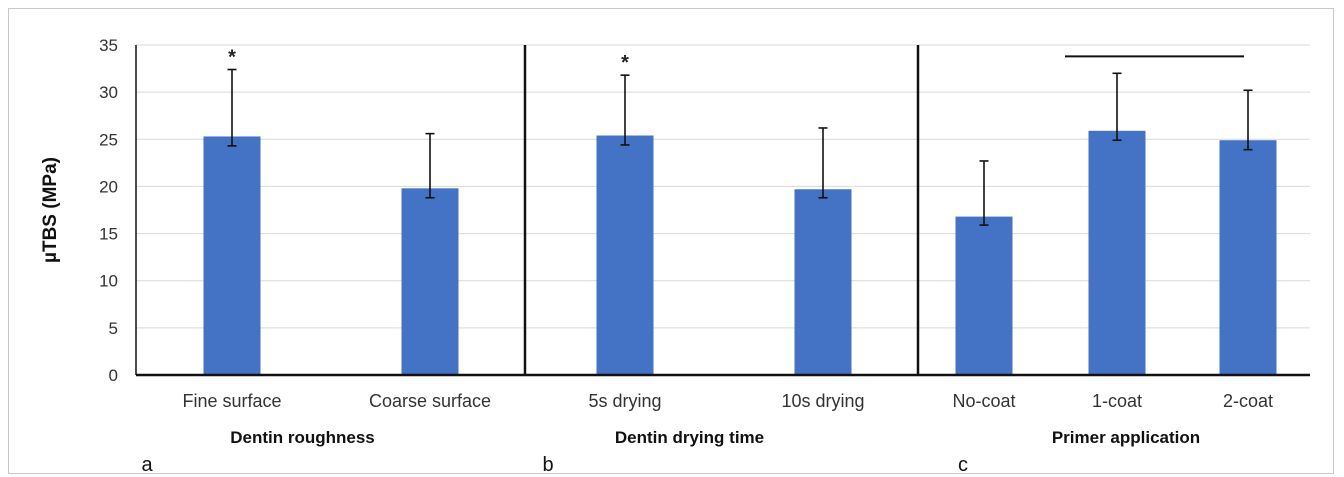 The width and height of the screenshot is (1344, 477). I want to click on group-label: Primer application, so click(1126, 437).